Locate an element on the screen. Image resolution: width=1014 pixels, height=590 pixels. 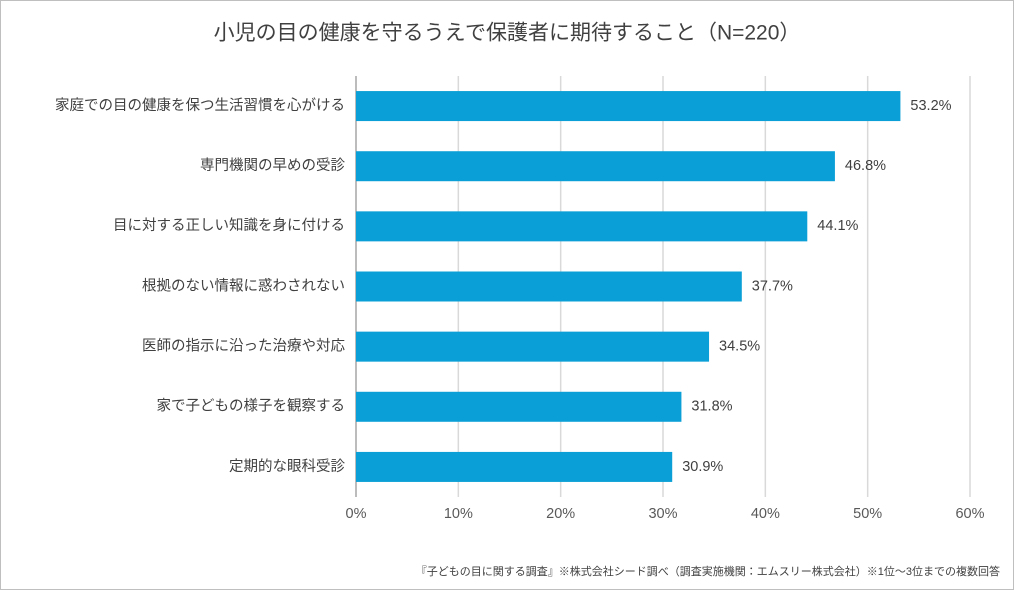
data-label: 53.2% is located at coordinates (930, 106).